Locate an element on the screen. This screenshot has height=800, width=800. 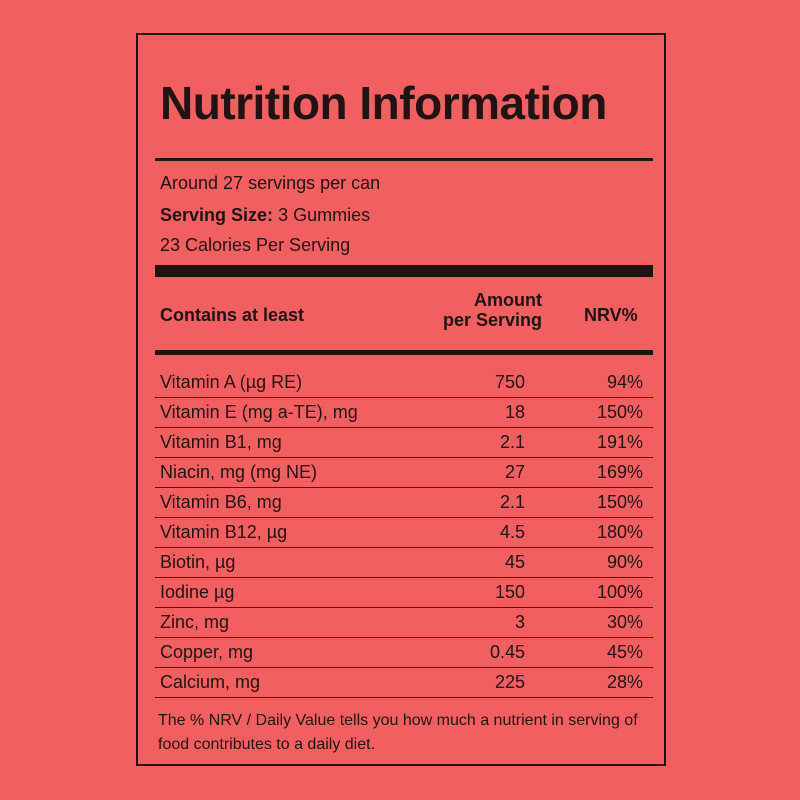
nutrient-name: Vitamin E (mg a-TE), mg is located at coordinates (259, 412).